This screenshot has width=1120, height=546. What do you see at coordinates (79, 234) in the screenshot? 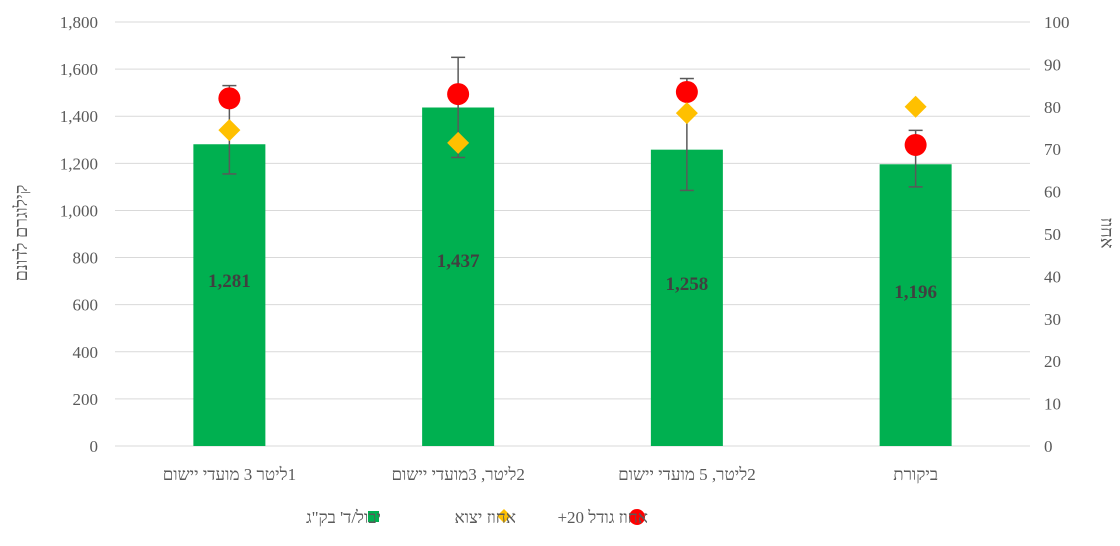
I see `left-axis-ticks: 0 200 400 600 800 1,000 1,200 1,400 1,600 1,800` at bounding box center [79, 234].